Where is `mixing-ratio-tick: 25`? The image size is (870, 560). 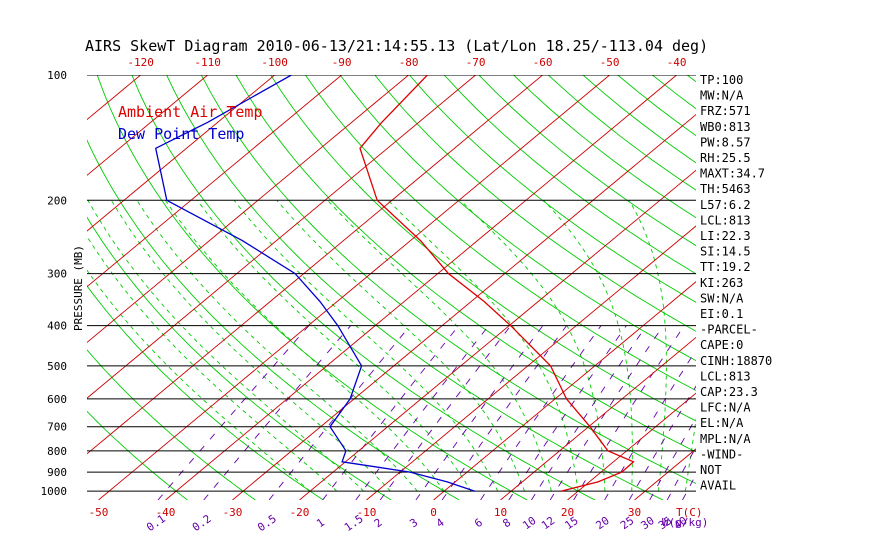 mixing-ratio-tick: 25 is located at coordinates (627, 523).